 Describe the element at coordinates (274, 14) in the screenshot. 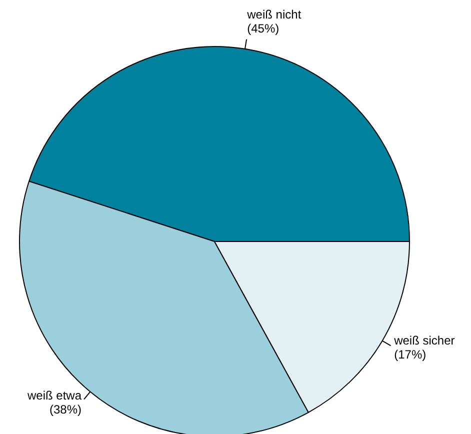

I see `slice-label: weiß nicht` at that location.